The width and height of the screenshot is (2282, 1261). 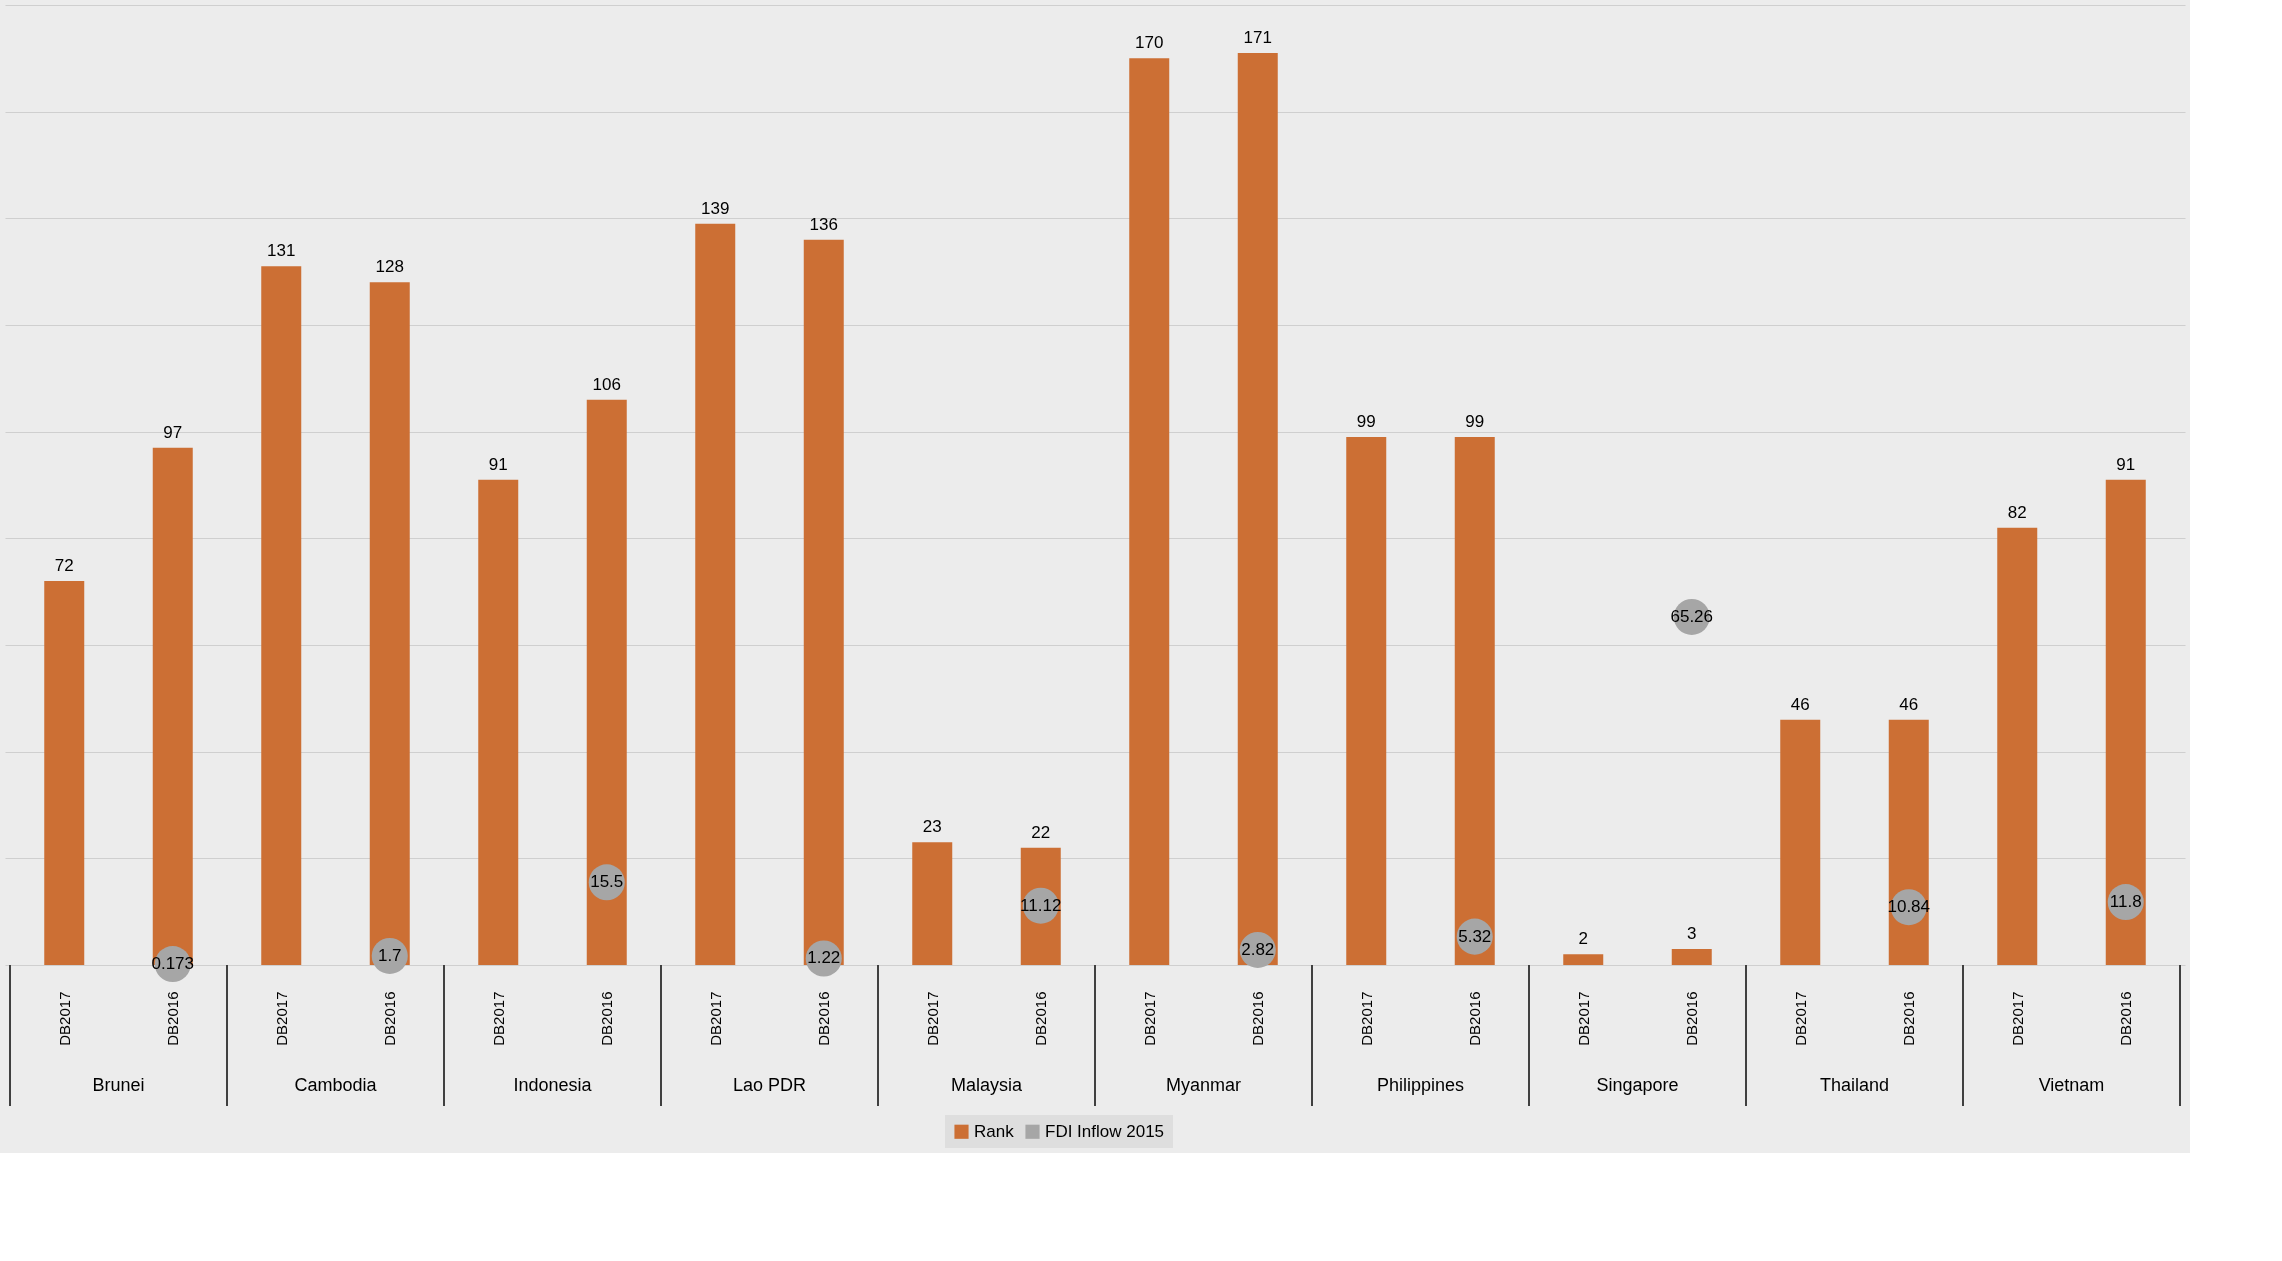 What do you see at coordinates (1854, 1085) in the screenshot?
I see `text: Thailand` at bounding box center [1854, 1085].